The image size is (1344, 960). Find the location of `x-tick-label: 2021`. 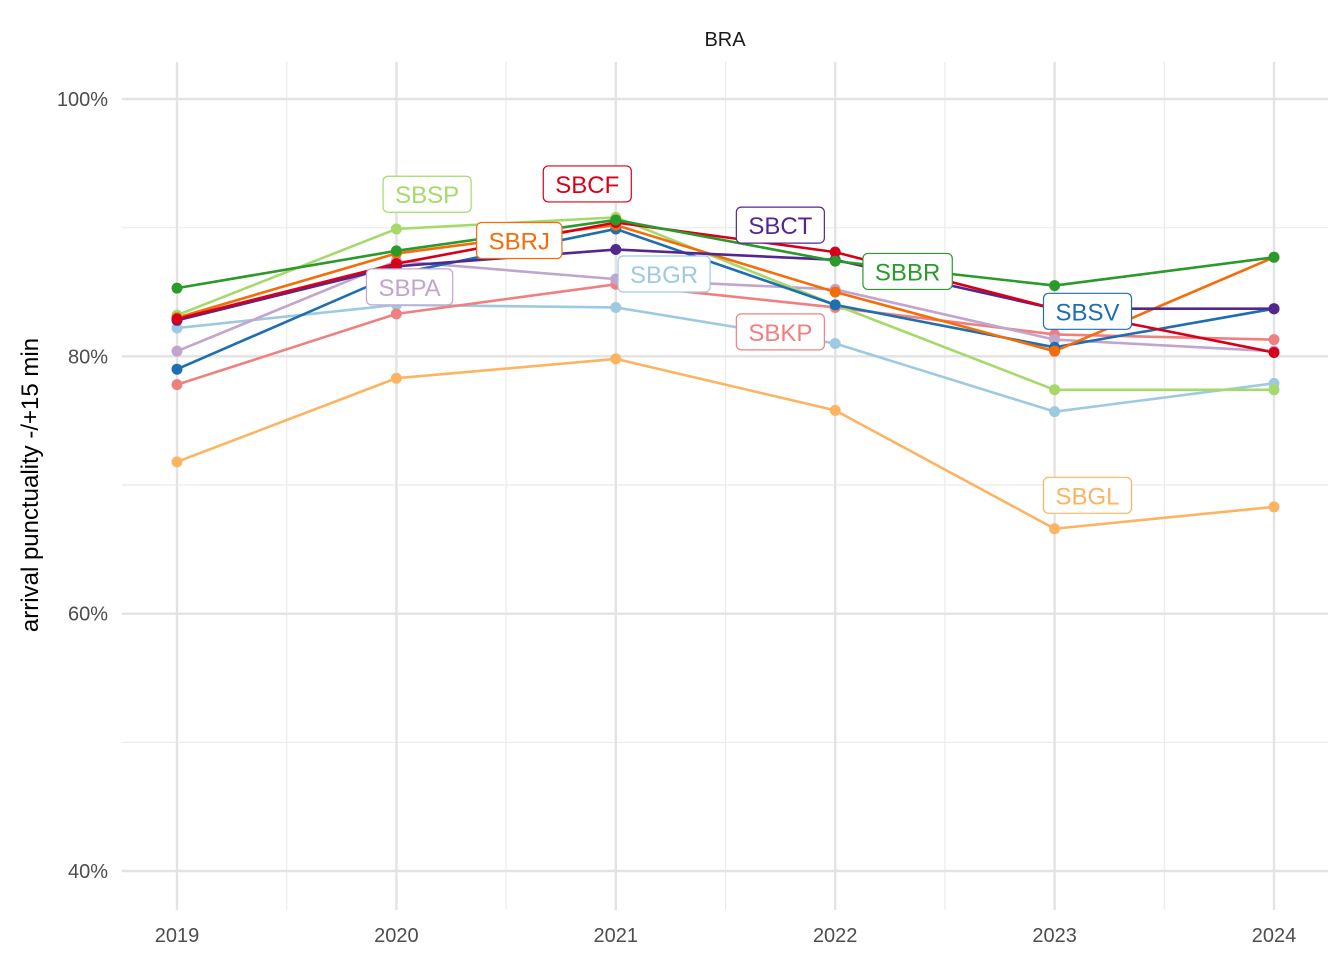

x-tick-label: 2021 is located at coordinates (616, 936).